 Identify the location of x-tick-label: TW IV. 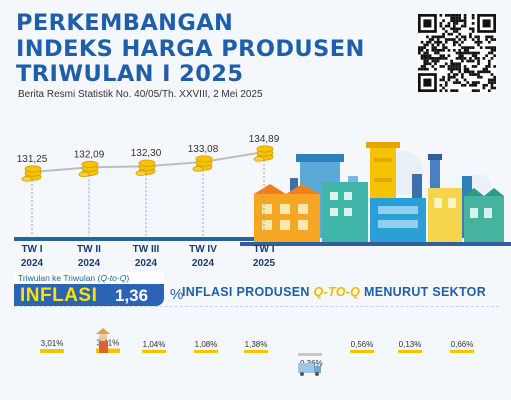
(203, 249).